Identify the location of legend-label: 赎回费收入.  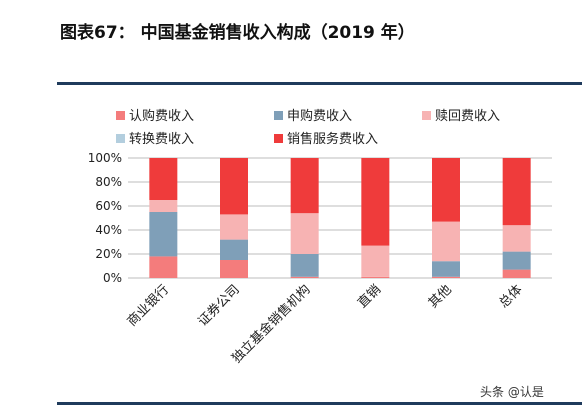
(467, 116).